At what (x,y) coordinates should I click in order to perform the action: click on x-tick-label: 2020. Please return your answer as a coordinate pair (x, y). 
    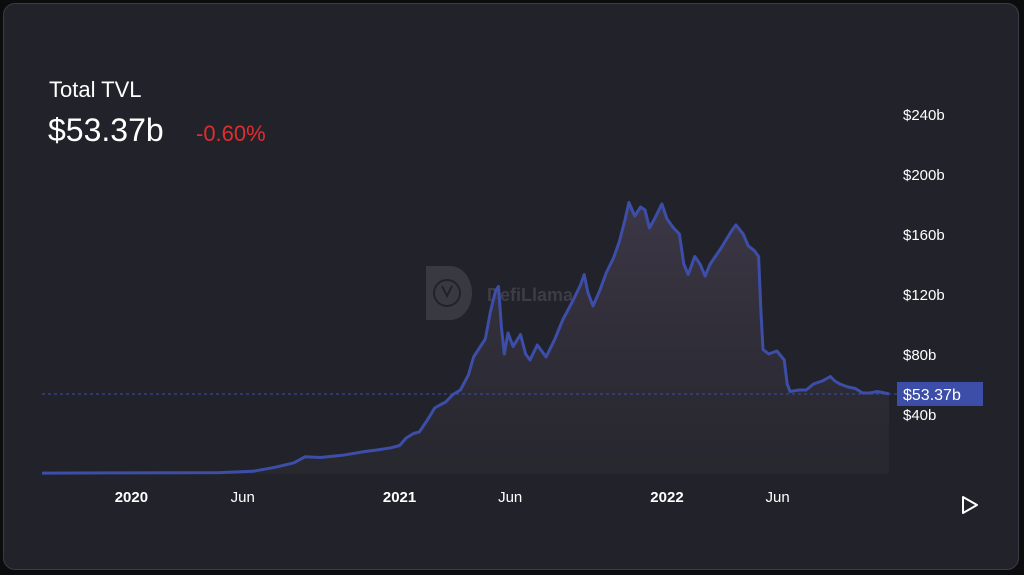
    Looking at the image, I should click on (131, 497).